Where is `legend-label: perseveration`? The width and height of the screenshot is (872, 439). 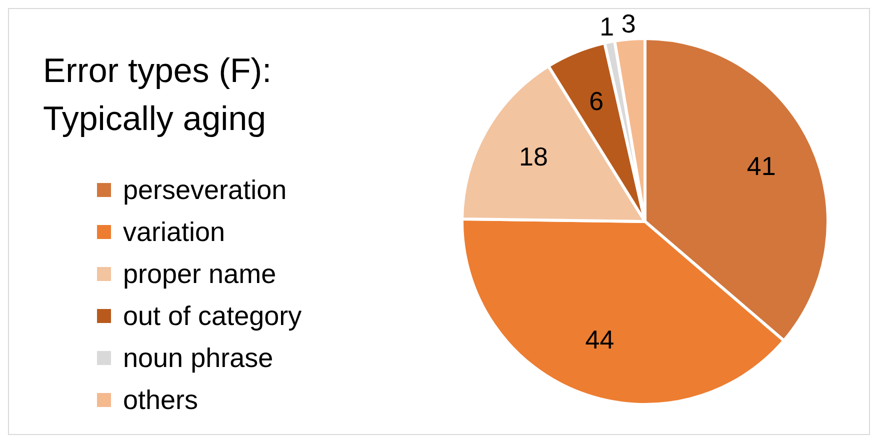
legend-label: perseveration is located at coordinates (205, 190).